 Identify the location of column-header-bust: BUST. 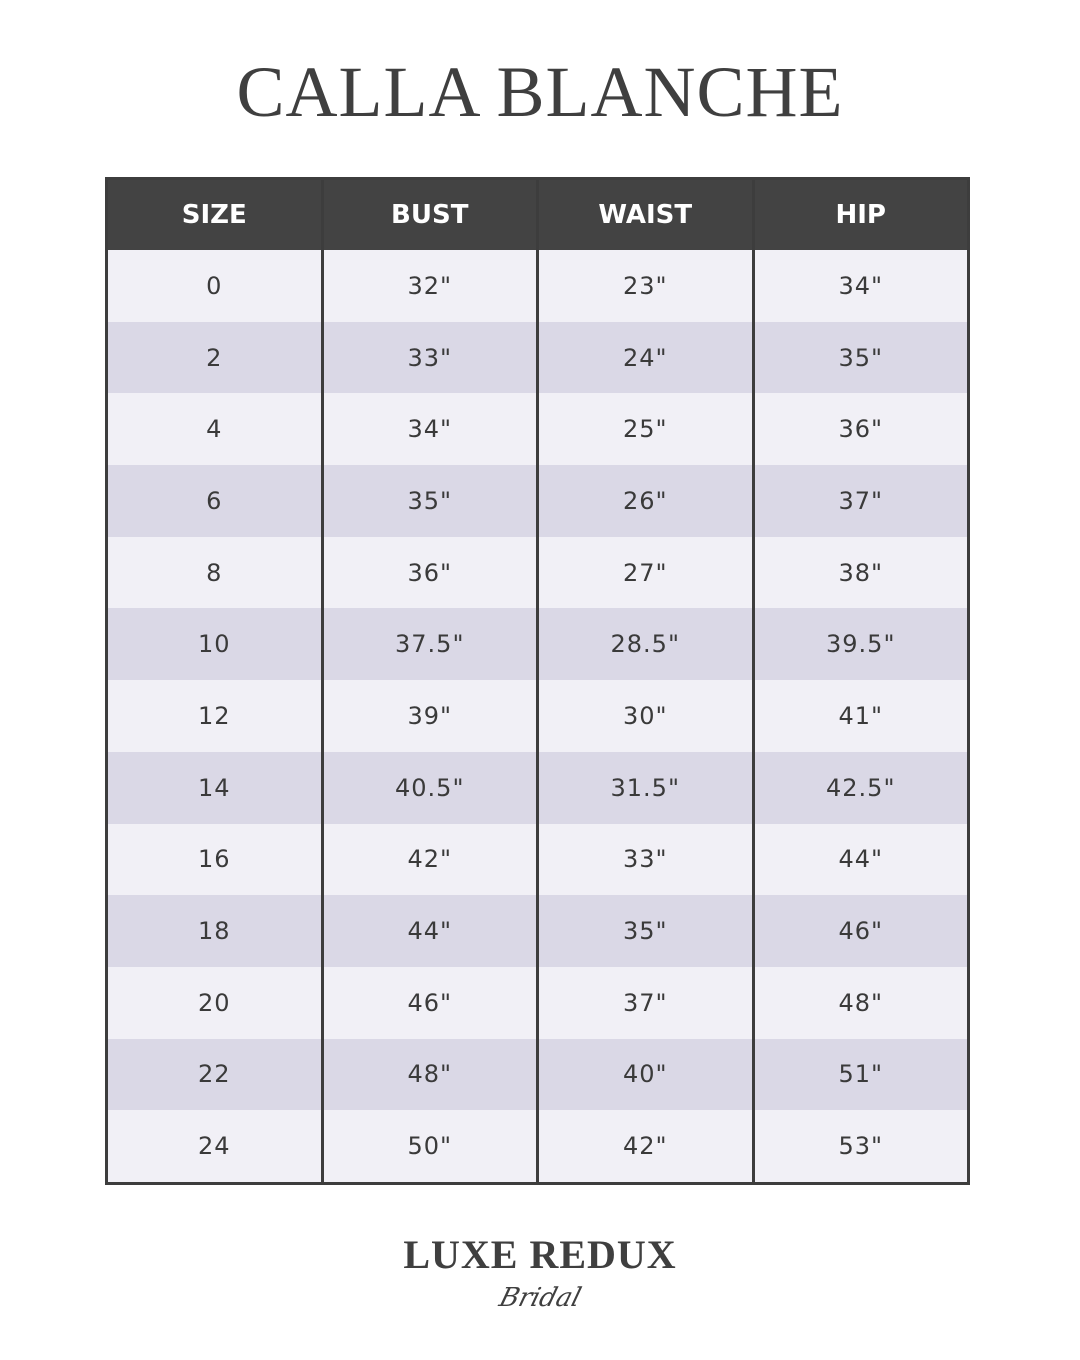
(429, 214).